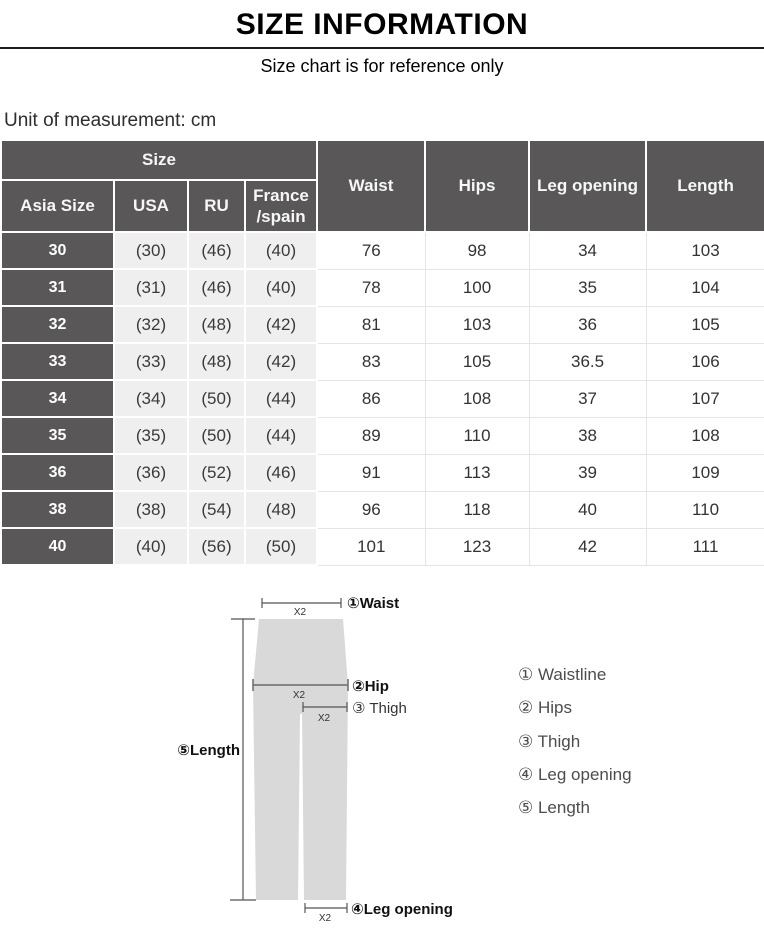  Describe the element at coordinates (477, 398) in the screenshot. I see `hips-cell: 108` at that location.